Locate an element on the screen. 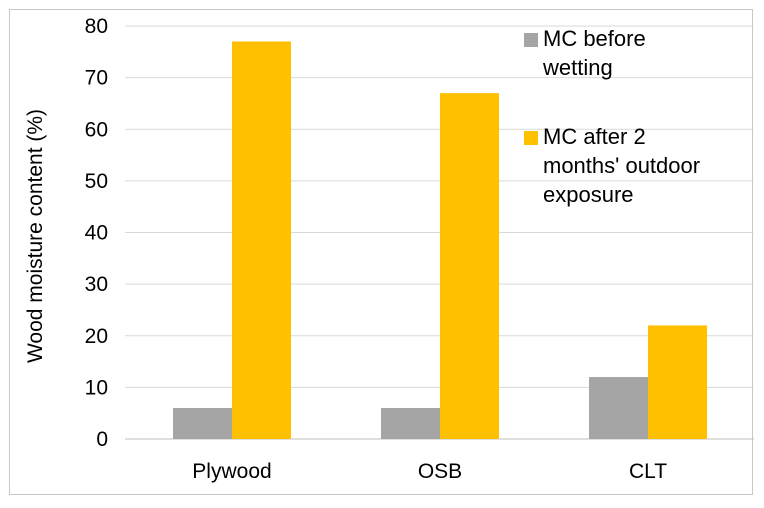 This screenshot has width=764, height=508. bar-before-plywood is located at coordinates (202, 423).